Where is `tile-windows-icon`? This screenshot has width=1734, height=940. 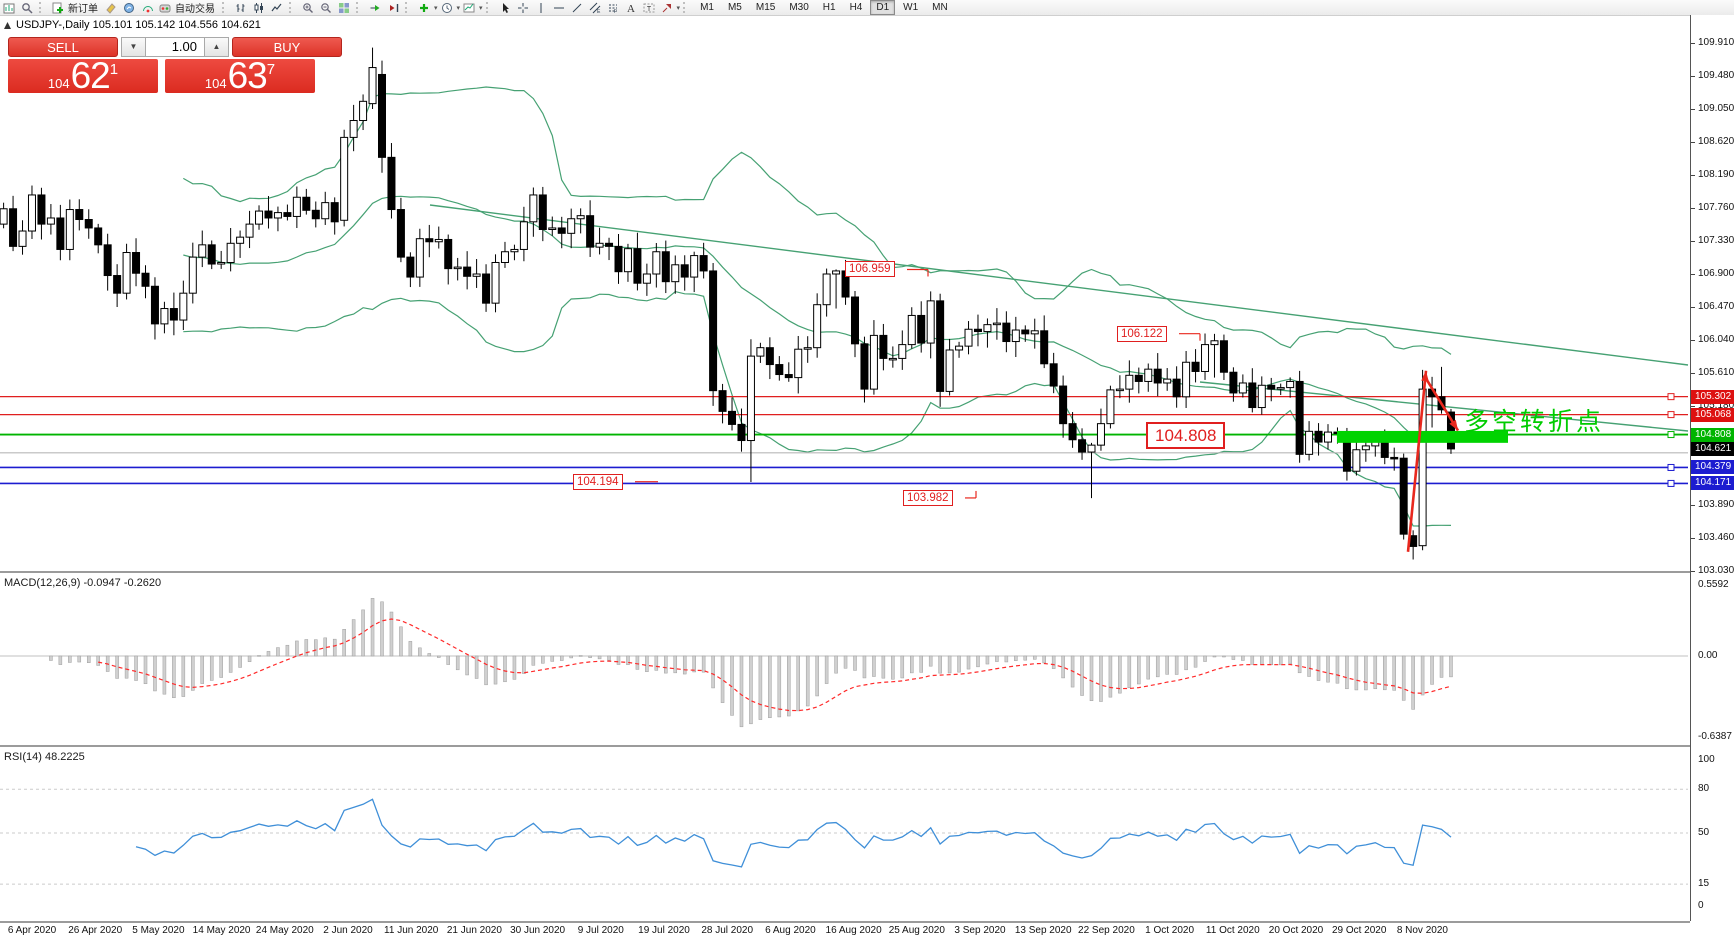
tile-windows-icon is located at coordinates (344, 8).